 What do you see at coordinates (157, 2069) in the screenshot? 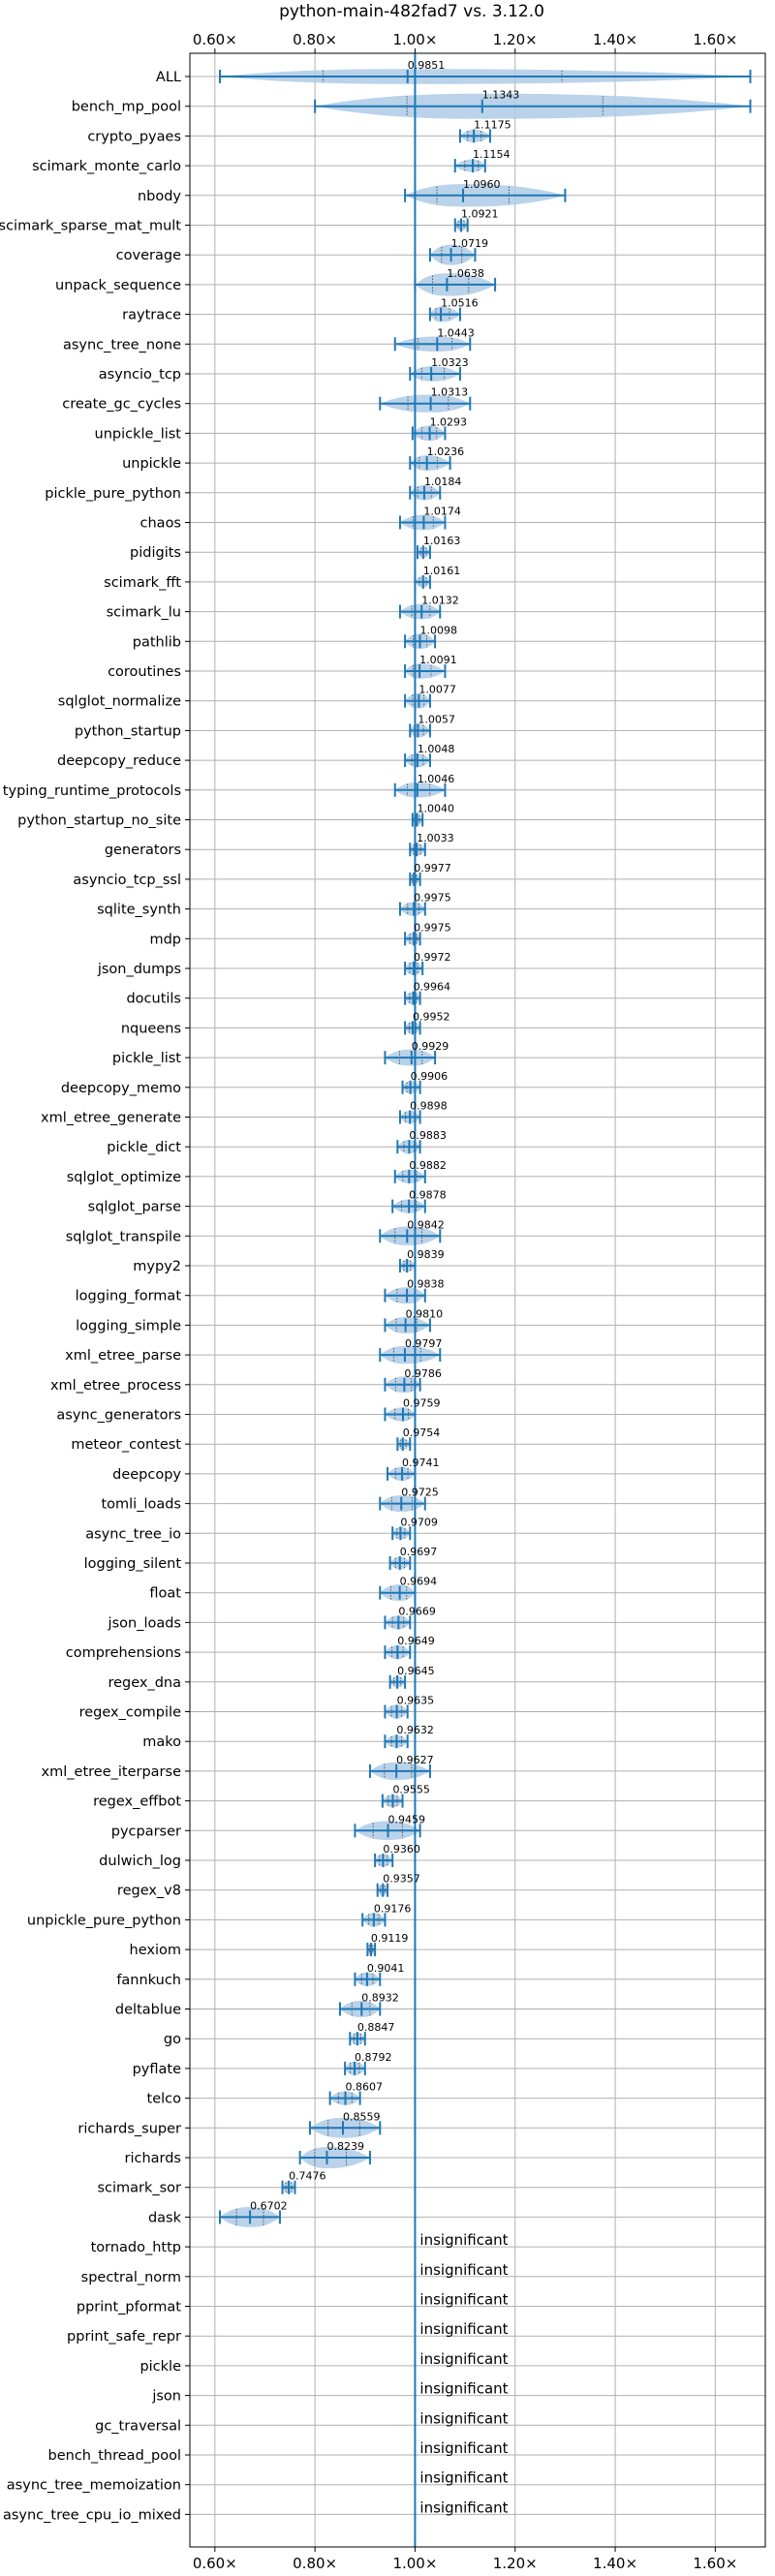
I see `benchmark-label: pyflate` at bounding box center [157, 2069].